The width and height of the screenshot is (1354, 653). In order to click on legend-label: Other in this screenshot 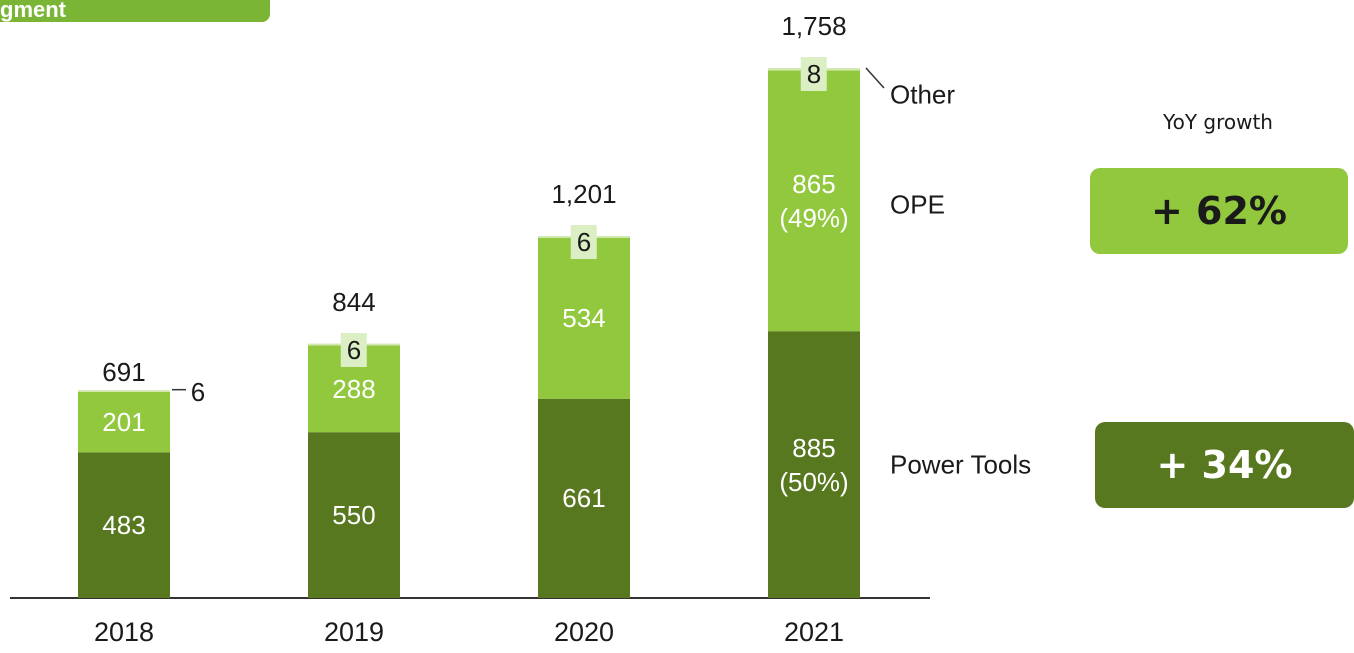, I will do `click(923, 94)`.